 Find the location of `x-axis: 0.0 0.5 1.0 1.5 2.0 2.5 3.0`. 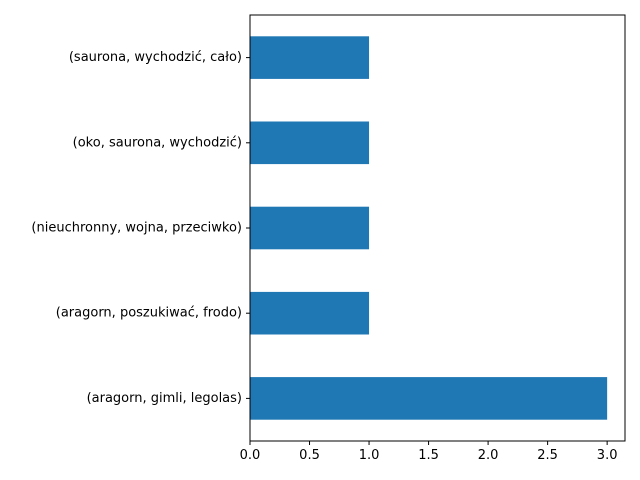

x-axis: 0.0 0.5 1.0 1.5 2.0 2.5 3.0 is located at coordinates (429, 452).